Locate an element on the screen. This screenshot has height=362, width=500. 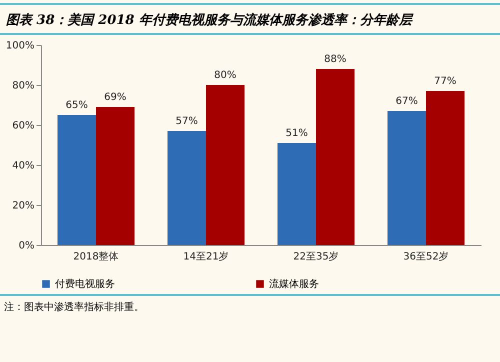
y-tick-label: 100% is located at coordinates (20, 46).